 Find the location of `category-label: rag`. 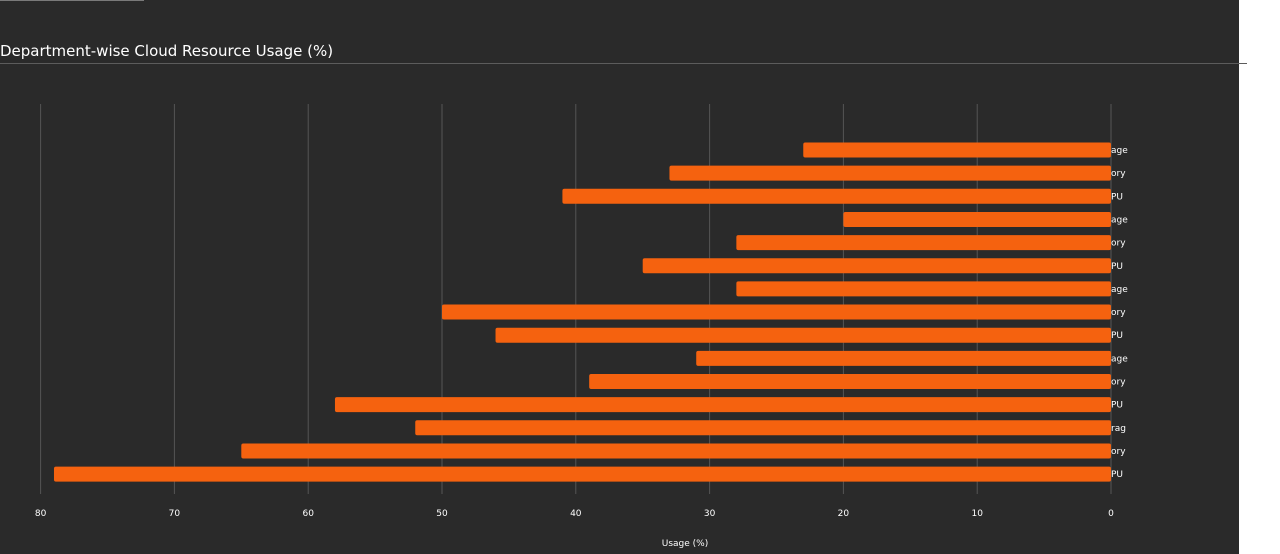

category-label: rag is located at coordinates (1118, 429).